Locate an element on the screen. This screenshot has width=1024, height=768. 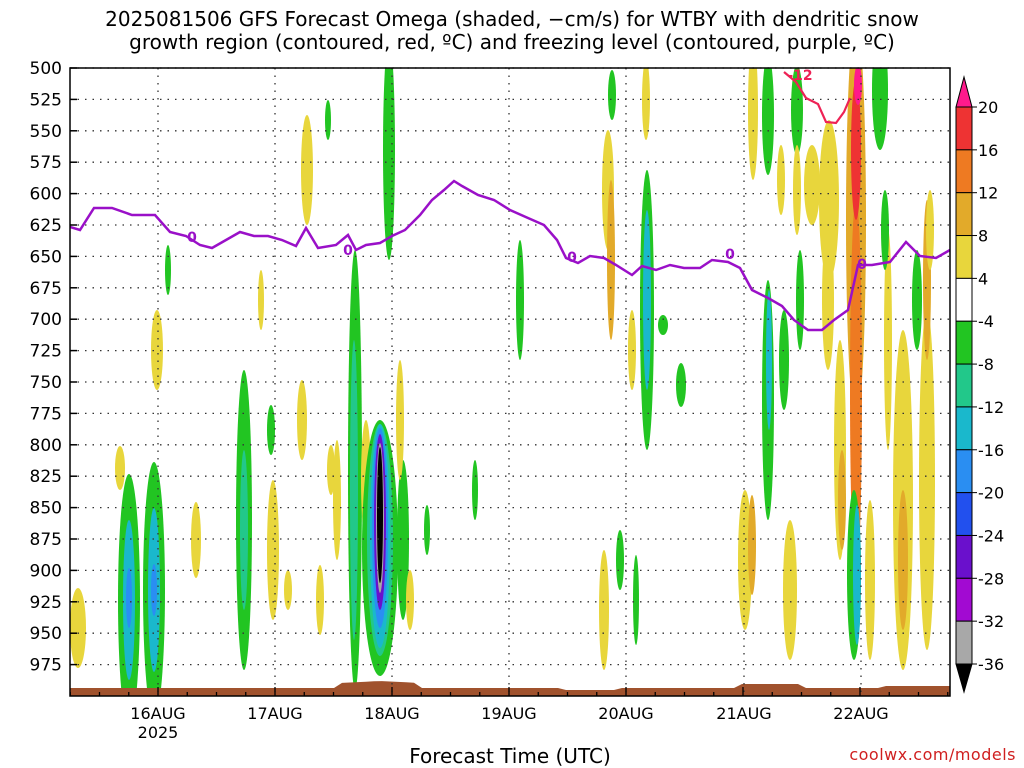
colorbar-label: -36 is located at coordinates (991, 664).